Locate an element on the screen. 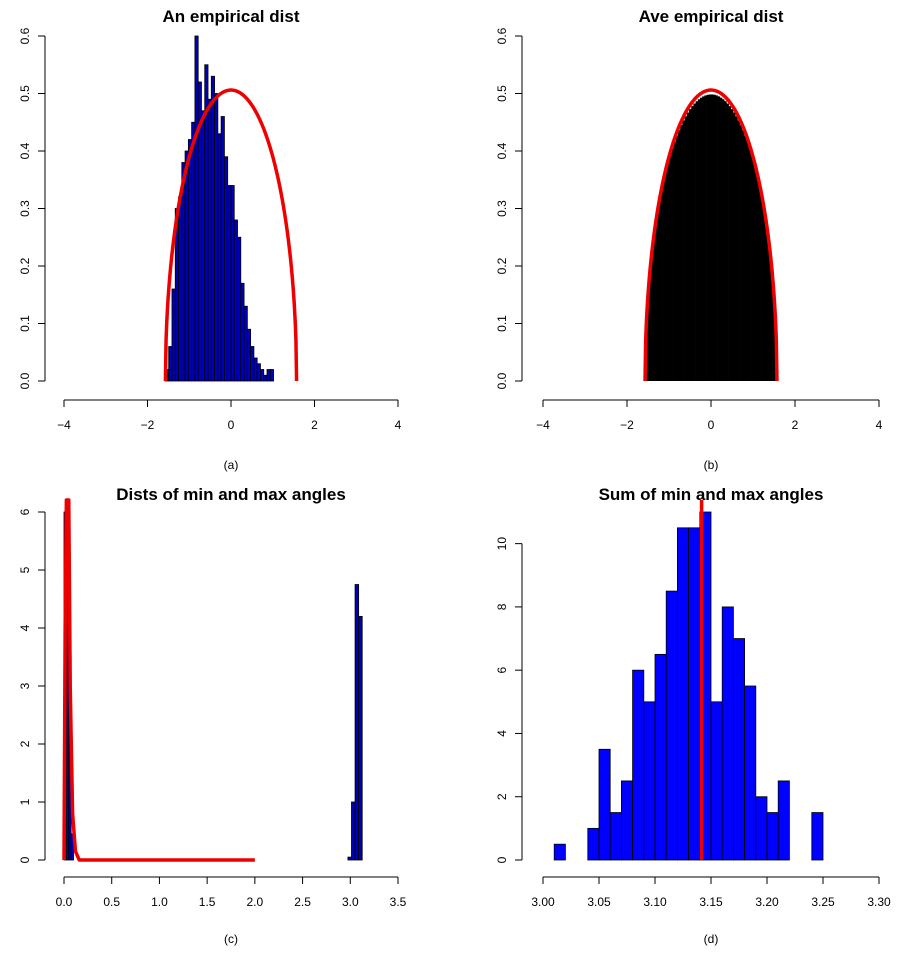 The height and width of the screenshot is (966, 898). density-curve is located at coordinates (711, 235).